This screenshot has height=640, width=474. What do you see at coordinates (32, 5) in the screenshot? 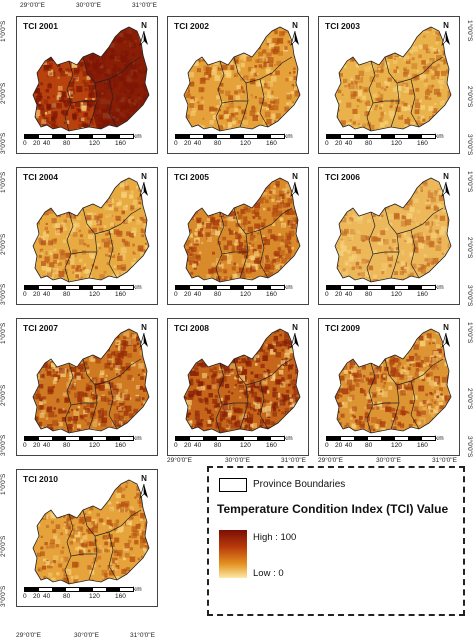
I see `top-longitude-label: 29°0'0"E` at bounding box center [32, 5].